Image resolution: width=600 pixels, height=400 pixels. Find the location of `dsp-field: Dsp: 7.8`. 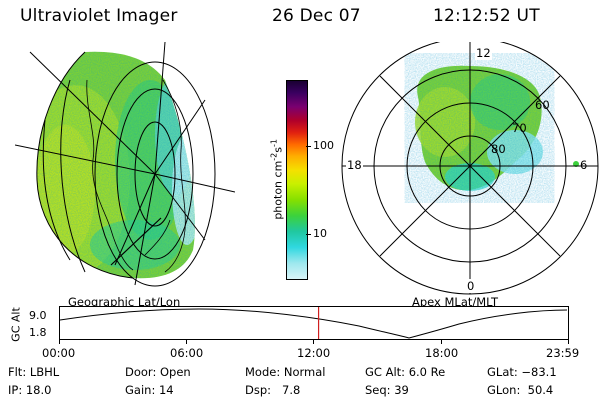

dsp-field: Dsp: 7.8 is located at coordinates (273, 390).